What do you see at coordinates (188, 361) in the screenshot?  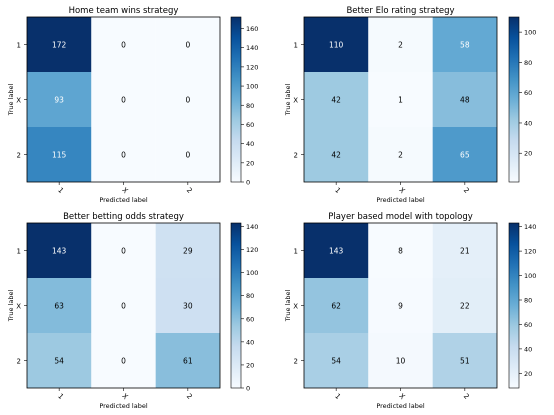 I see `cell-value-label: 61` at bounding box center [188, 361].